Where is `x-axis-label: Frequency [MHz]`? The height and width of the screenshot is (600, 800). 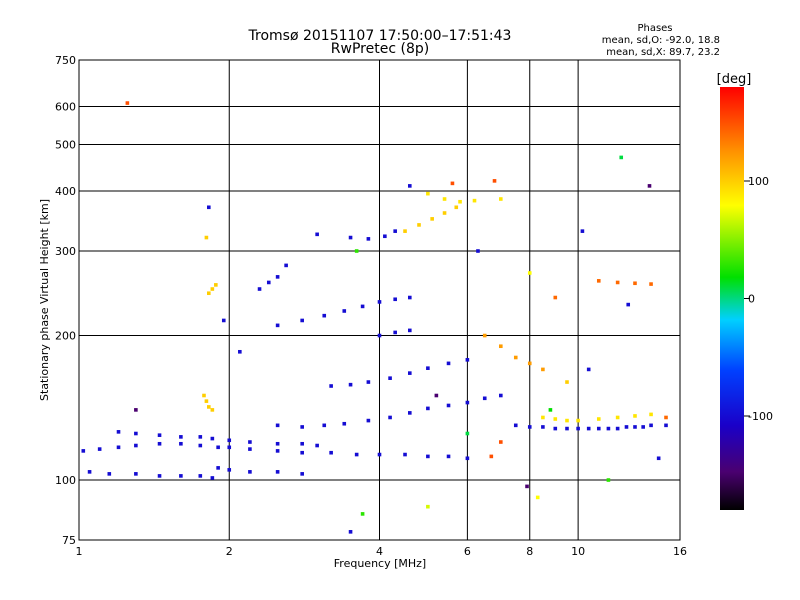 x-axis-label: Frequency [MHz] is located at coordinates (380, 563).